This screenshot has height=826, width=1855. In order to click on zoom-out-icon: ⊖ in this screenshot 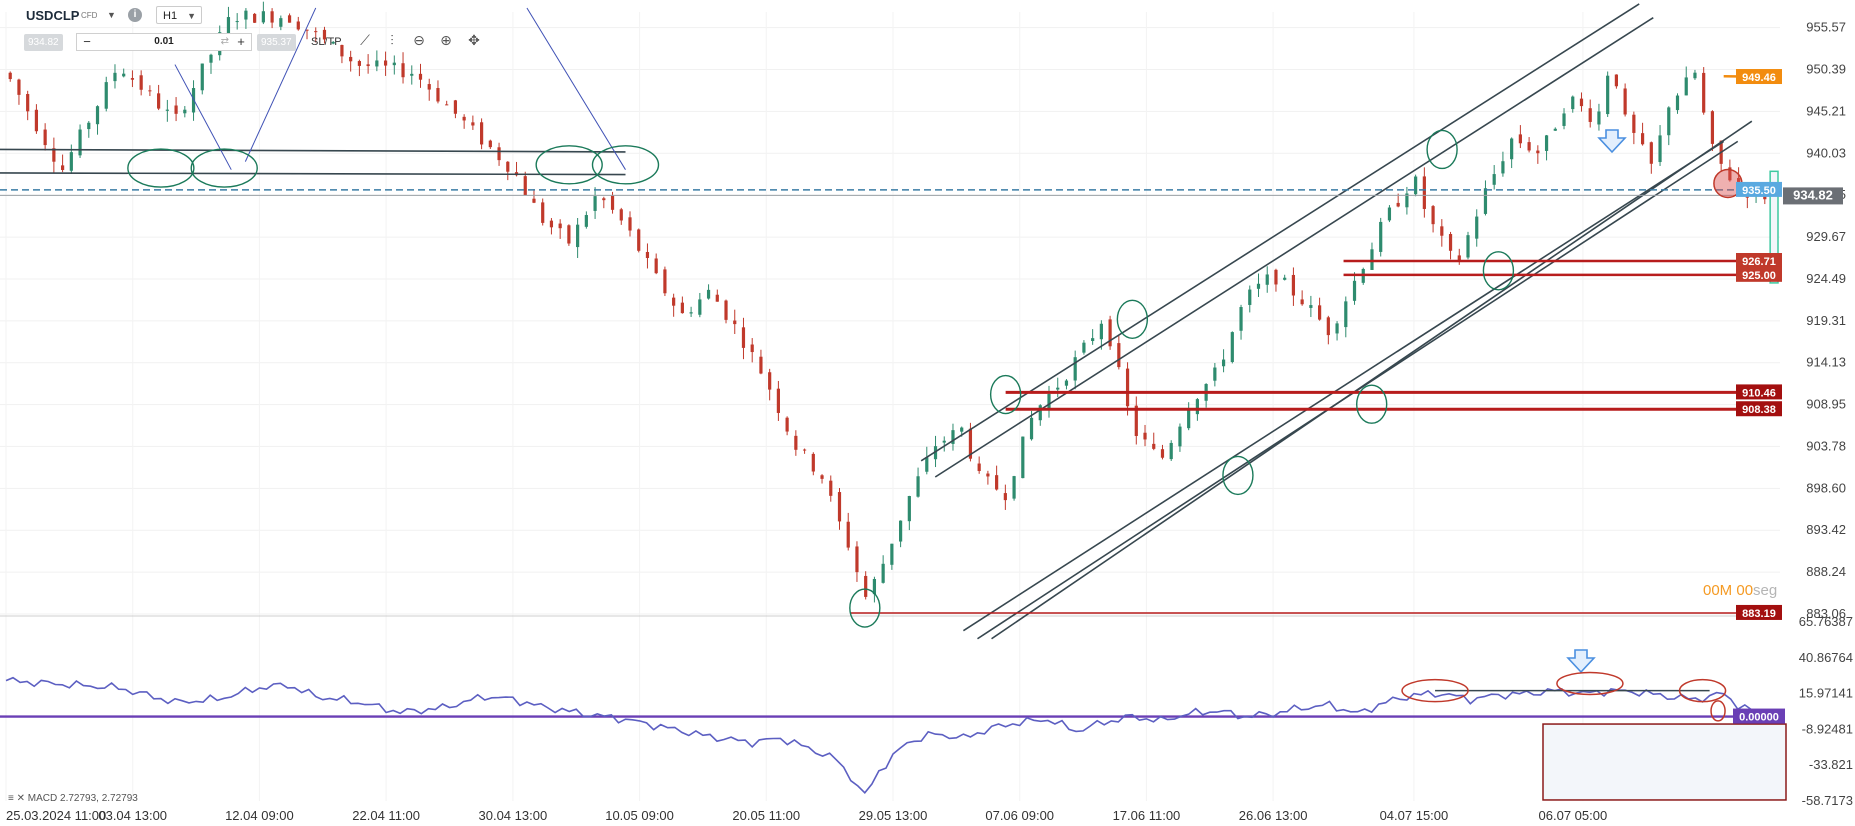, I will do `click(419, 40)`.